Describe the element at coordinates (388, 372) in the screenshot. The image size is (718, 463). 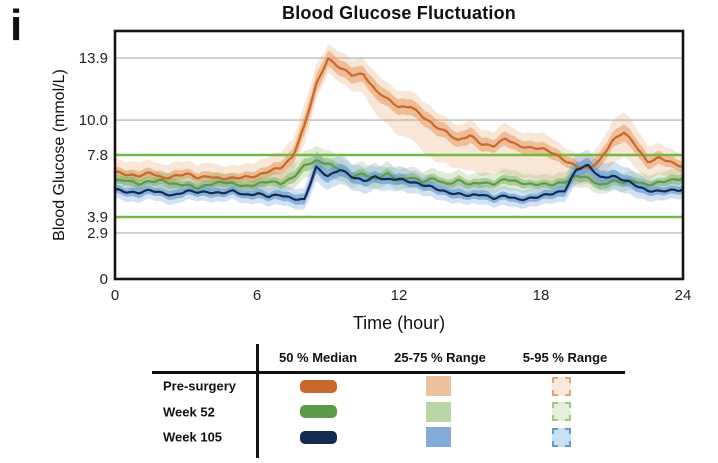
I see `legend-header-underline` at that location.